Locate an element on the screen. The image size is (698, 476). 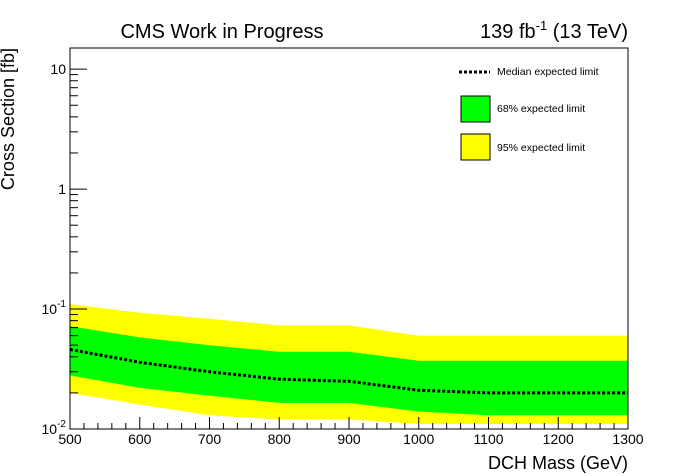
x-tick-label: 1200 is located at coordinates (558, 439).